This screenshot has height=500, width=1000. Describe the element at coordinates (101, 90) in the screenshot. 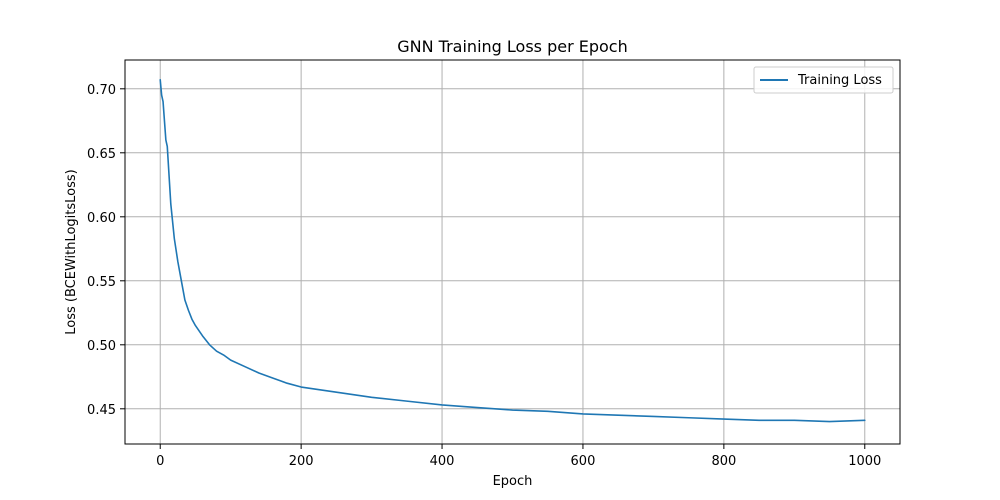

I see `y-tick-label: 0.70` at that location.